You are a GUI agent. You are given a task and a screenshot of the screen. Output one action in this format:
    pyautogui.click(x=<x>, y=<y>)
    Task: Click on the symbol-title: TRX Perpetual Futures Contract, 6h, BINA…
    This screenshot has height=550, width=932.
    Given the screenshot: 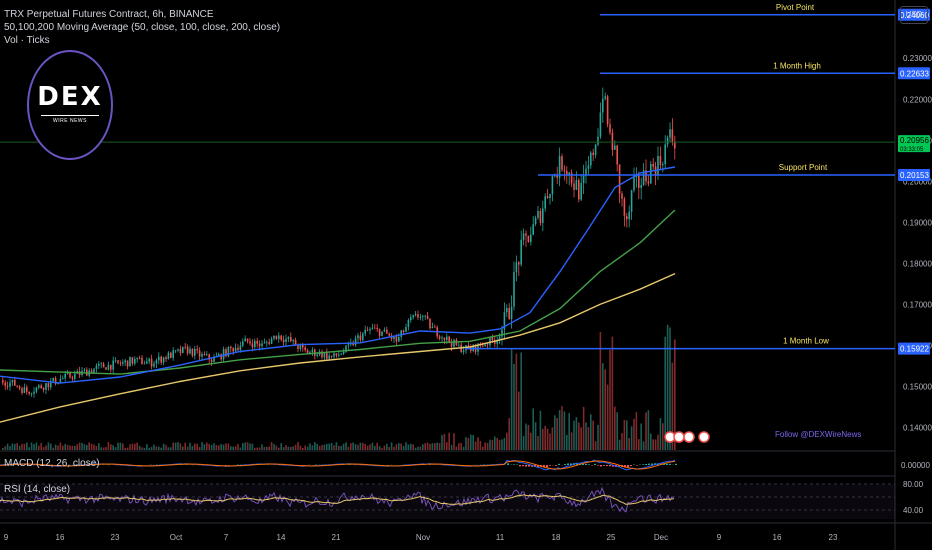 What is the action you would take?
    pyautogui.click(x=109, y=14)
    